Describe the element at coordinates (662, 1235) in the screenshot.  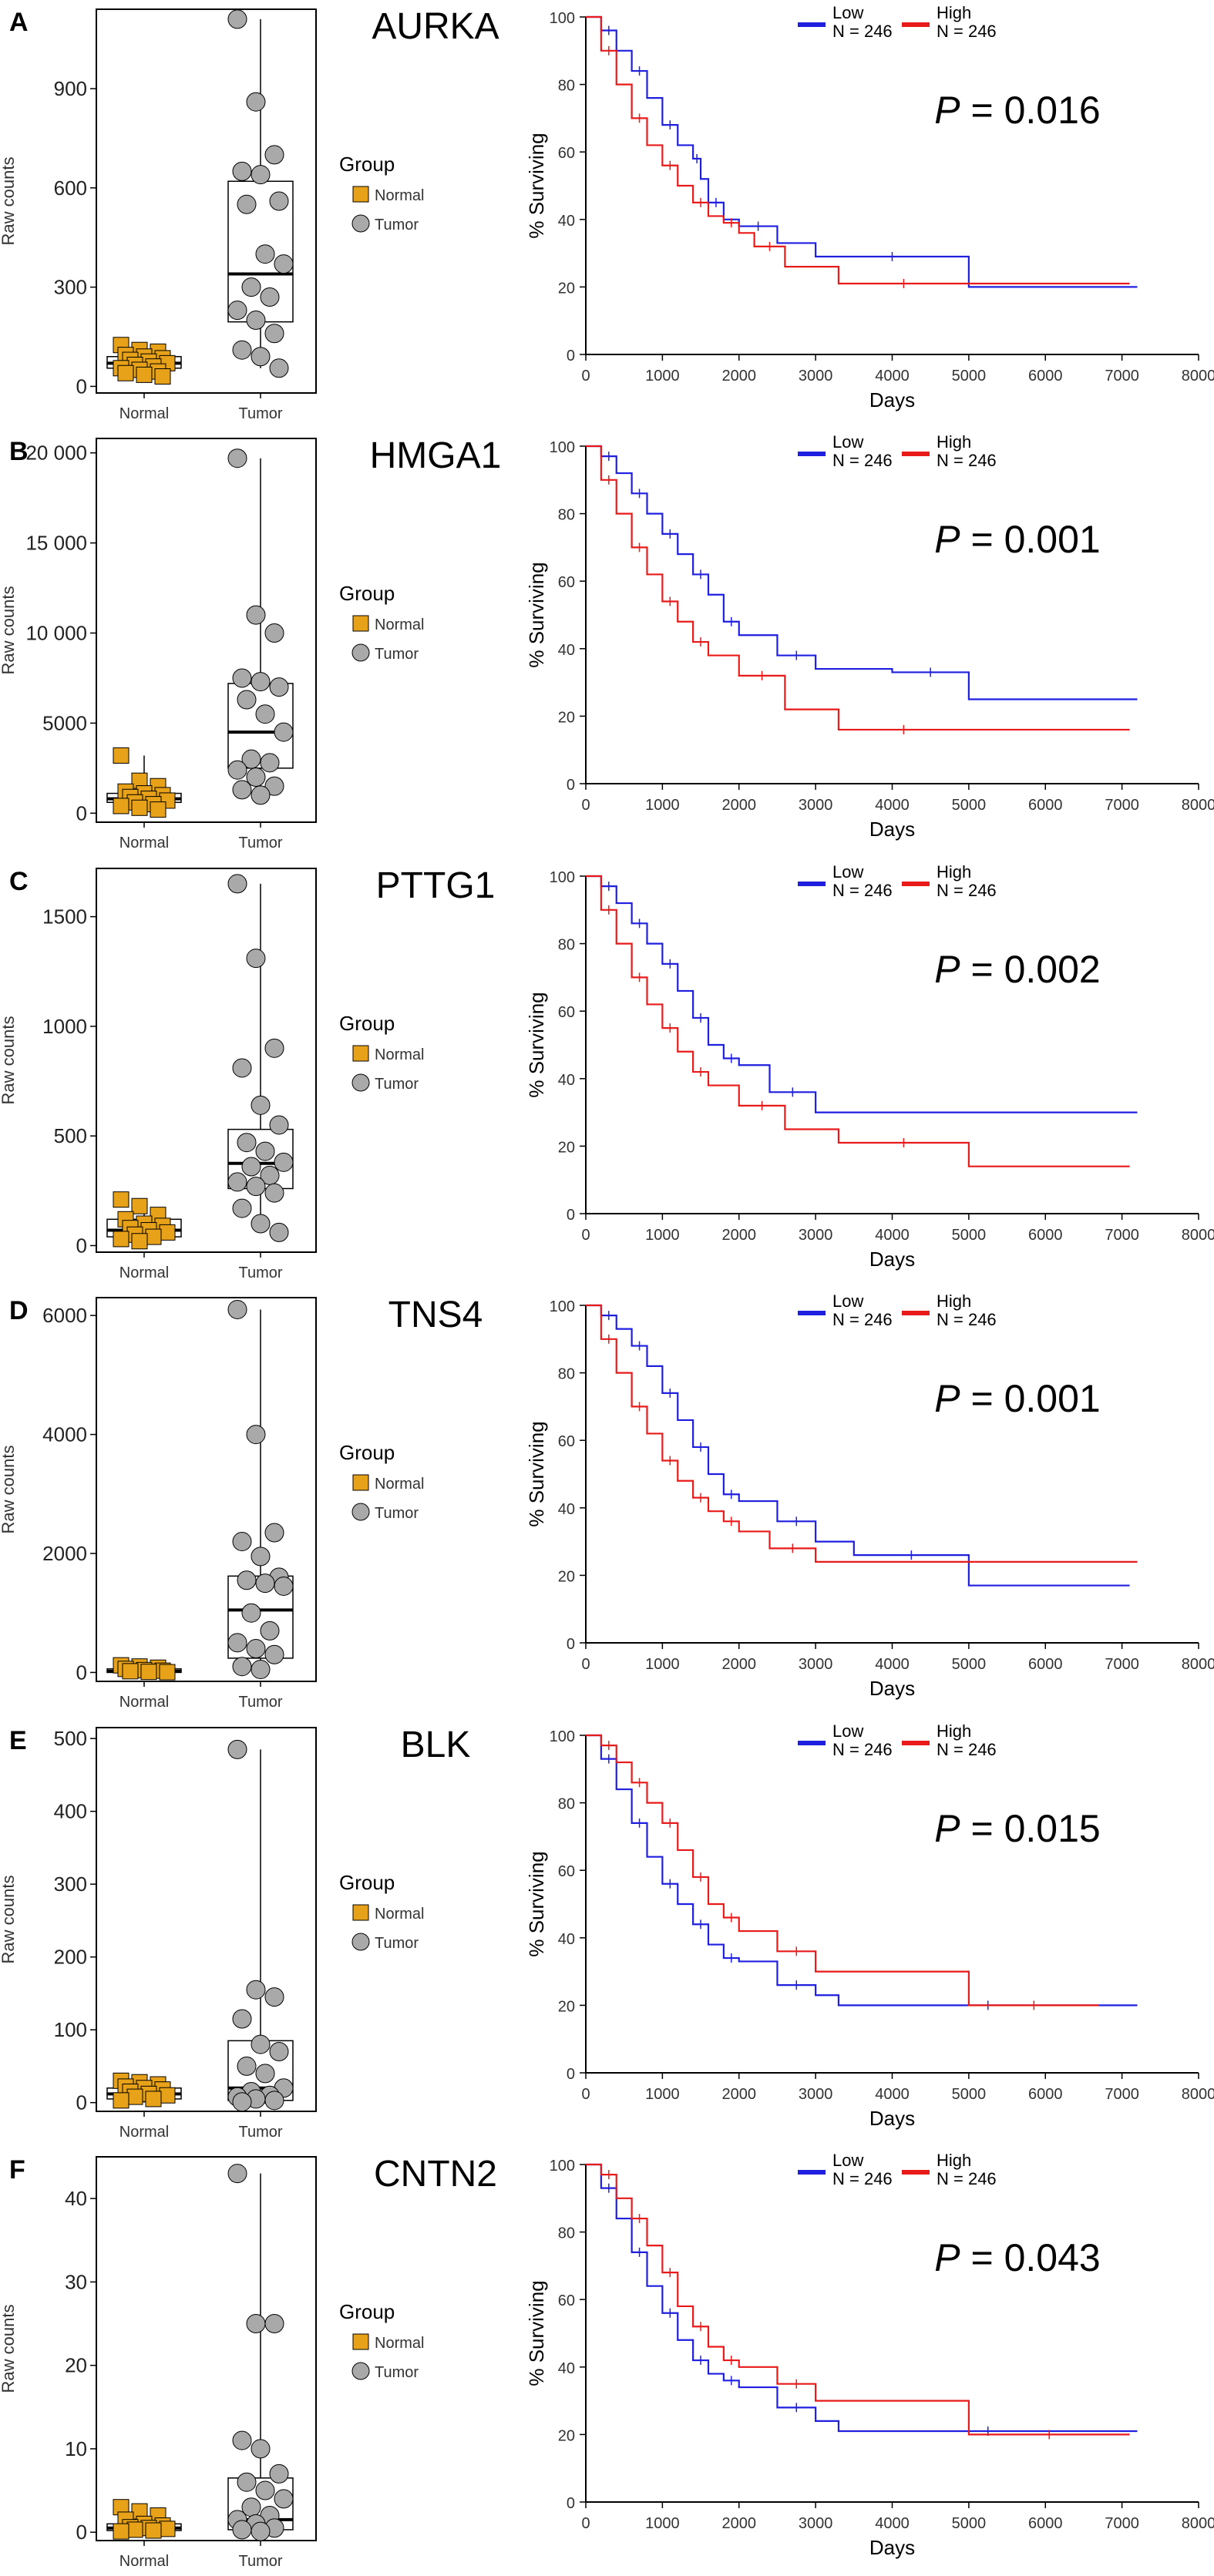
I see `km-x-tick-label: 1000` at that location.